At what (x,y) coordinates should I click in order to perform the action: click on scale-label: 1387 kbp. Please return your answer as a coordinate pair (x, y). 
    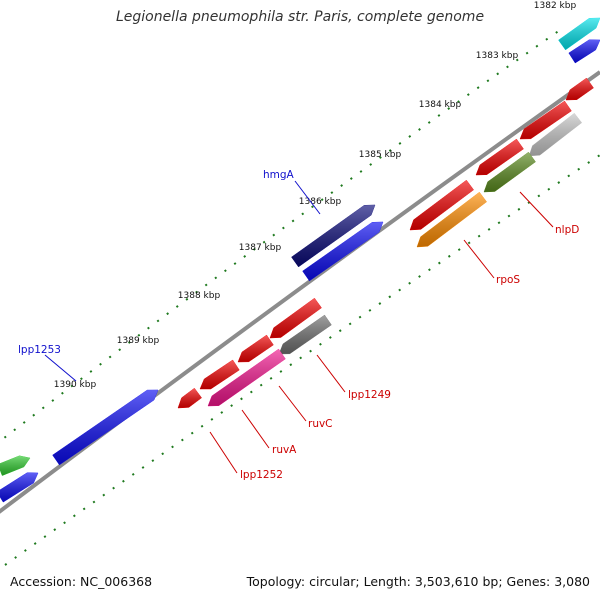
    Looking at the image, I should click on (260, 248).